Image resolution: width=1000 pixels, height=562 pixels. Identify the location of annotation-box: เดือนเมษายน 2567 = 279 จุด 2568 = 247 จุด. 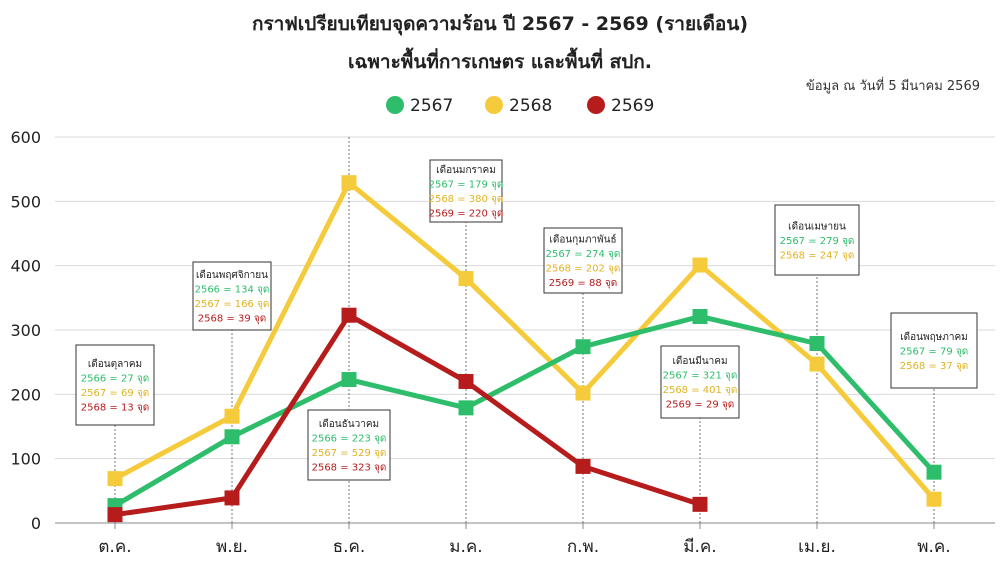
(817, 240).